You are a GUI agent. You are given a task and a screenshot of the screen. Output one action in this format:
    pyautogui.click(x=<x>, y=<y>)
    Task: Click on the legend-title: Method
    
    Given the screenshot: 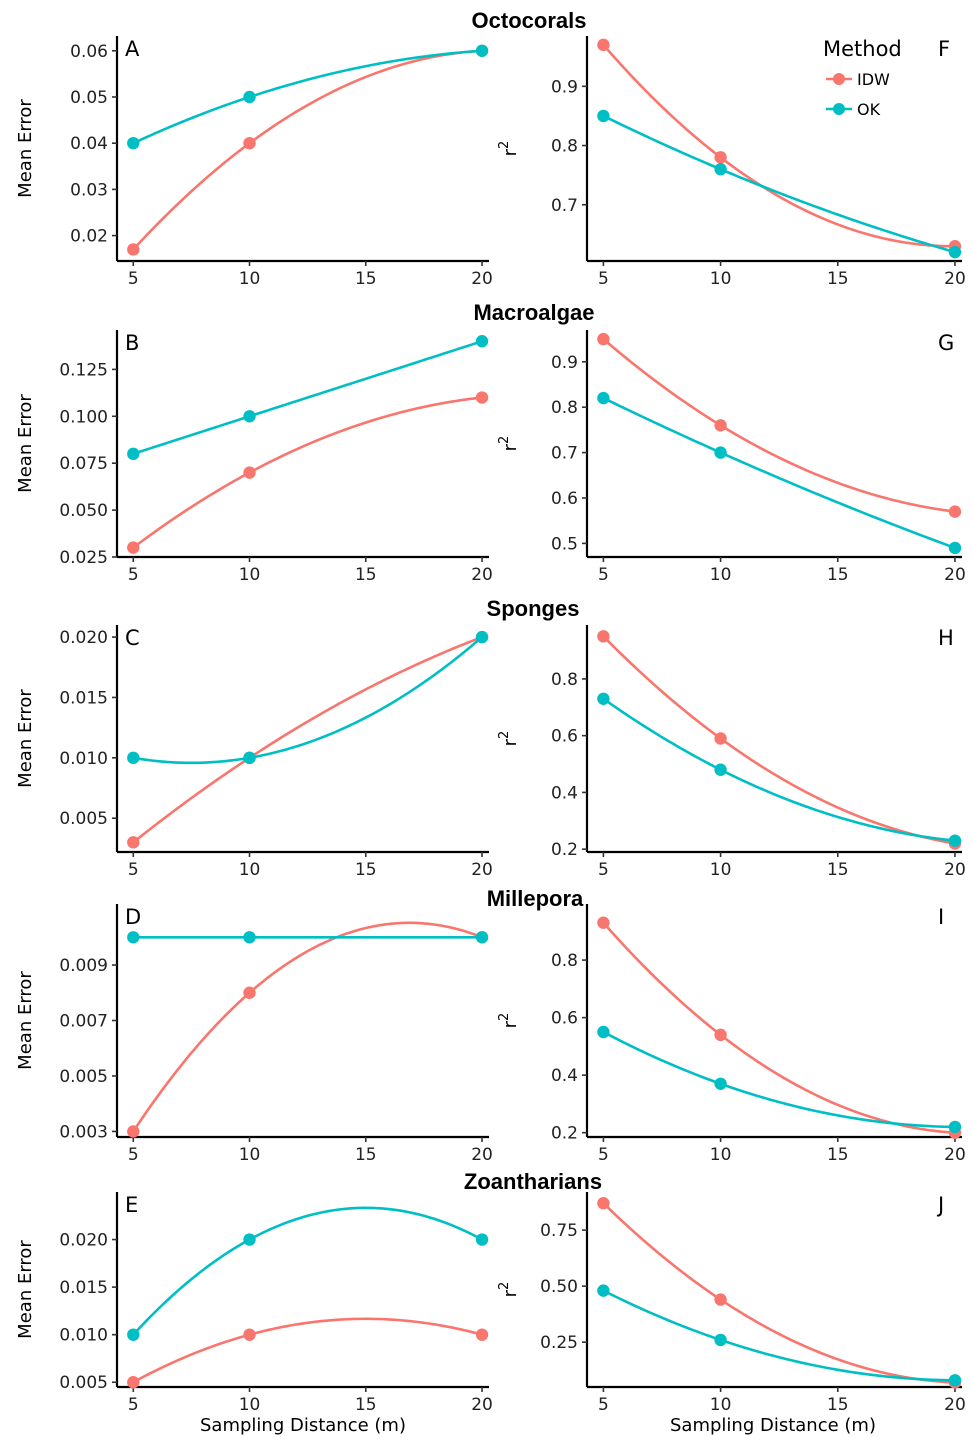 What is the action you would take?
    pyautogui.click(x=862, y=49)
    